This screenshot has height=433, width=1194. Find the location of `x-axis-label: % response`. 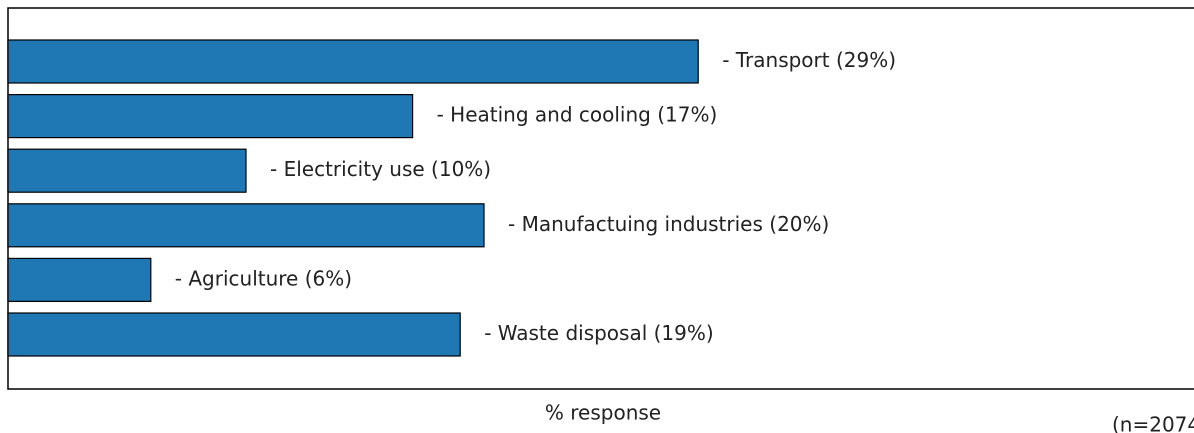

x-axis-label: % response is located at coordinates (603, 413).